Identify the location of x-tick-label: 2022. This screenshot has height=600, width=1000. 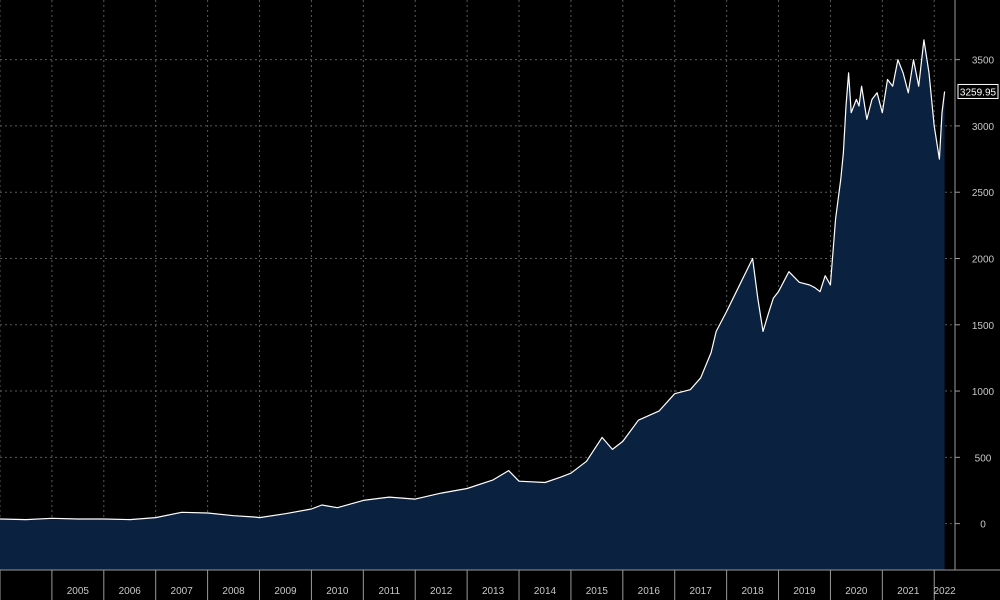
(944, 591).